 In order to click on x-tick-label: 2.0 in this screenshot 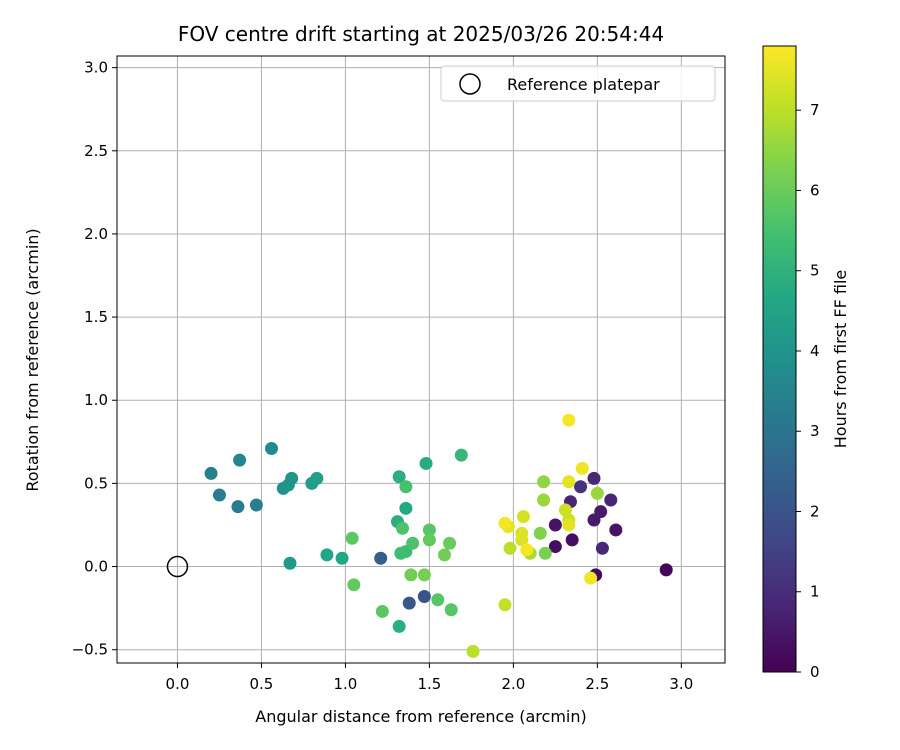, I will do `click(513, 684)`.